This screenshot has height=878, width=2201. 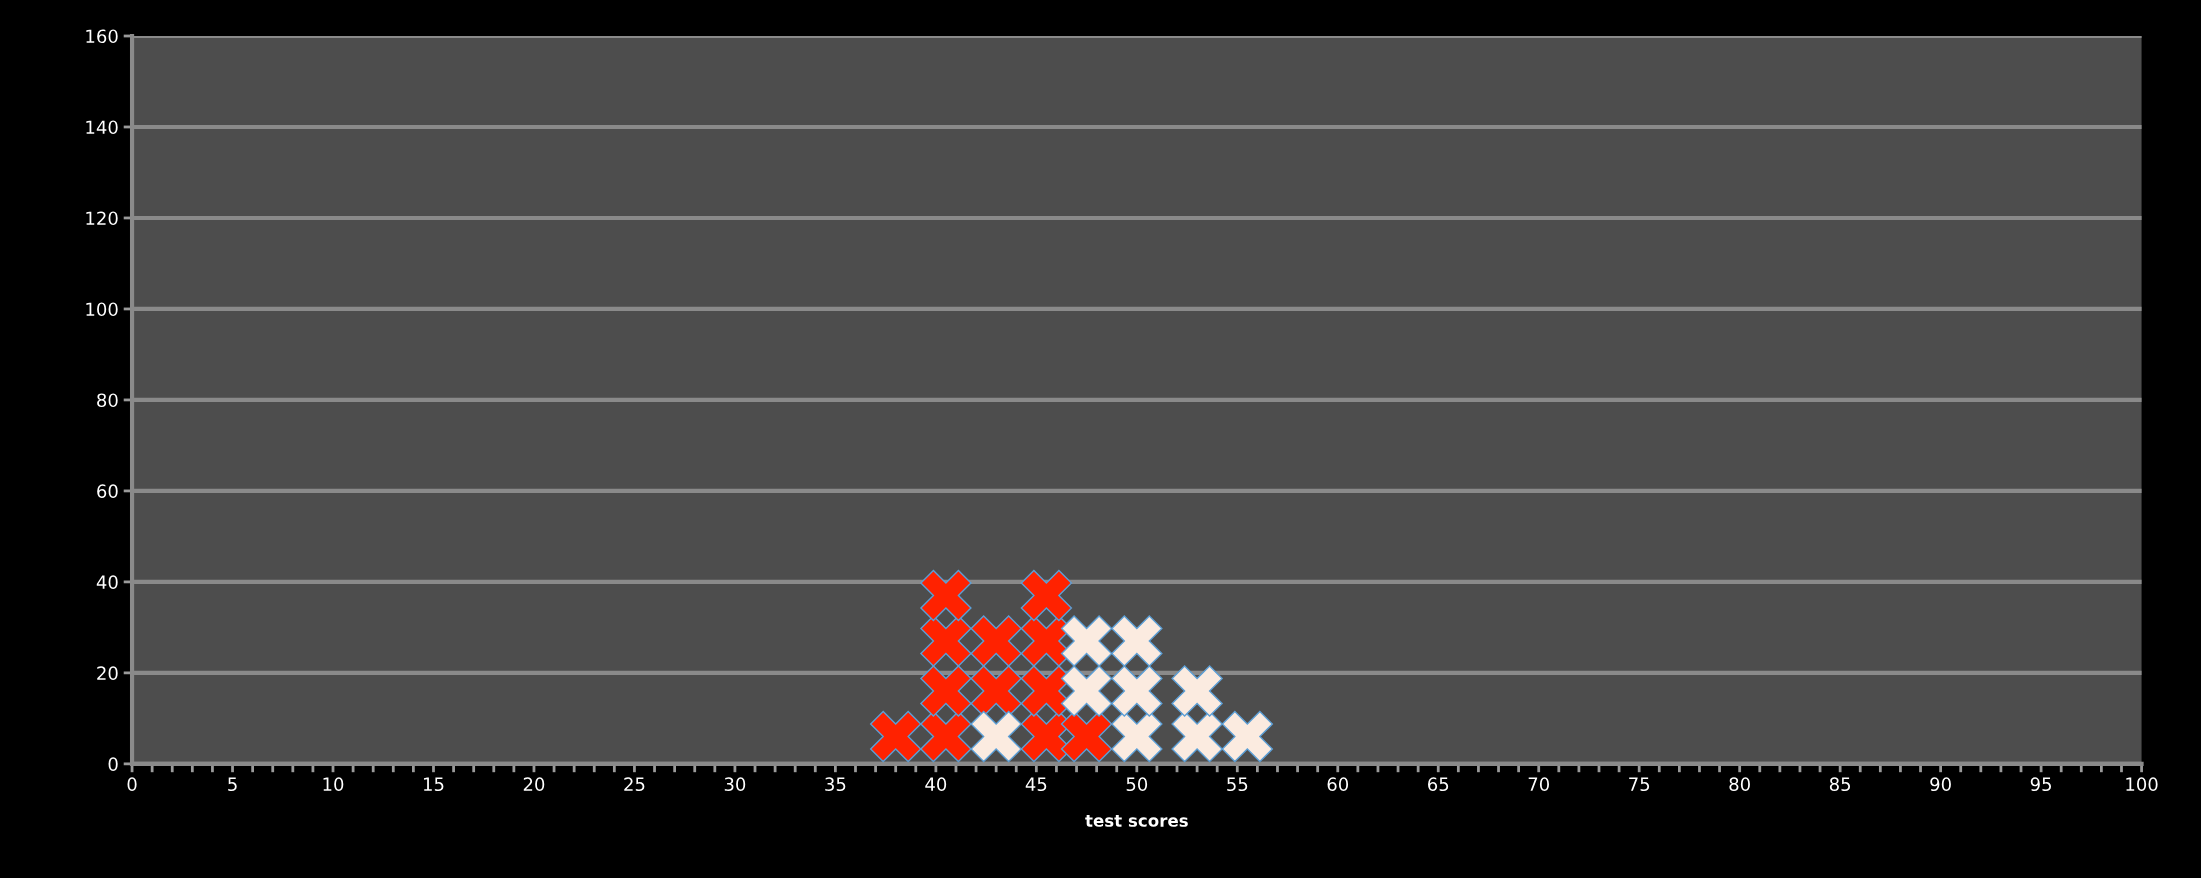 I want to click on x-tick-label: 55, so click(x=1237, y=784).